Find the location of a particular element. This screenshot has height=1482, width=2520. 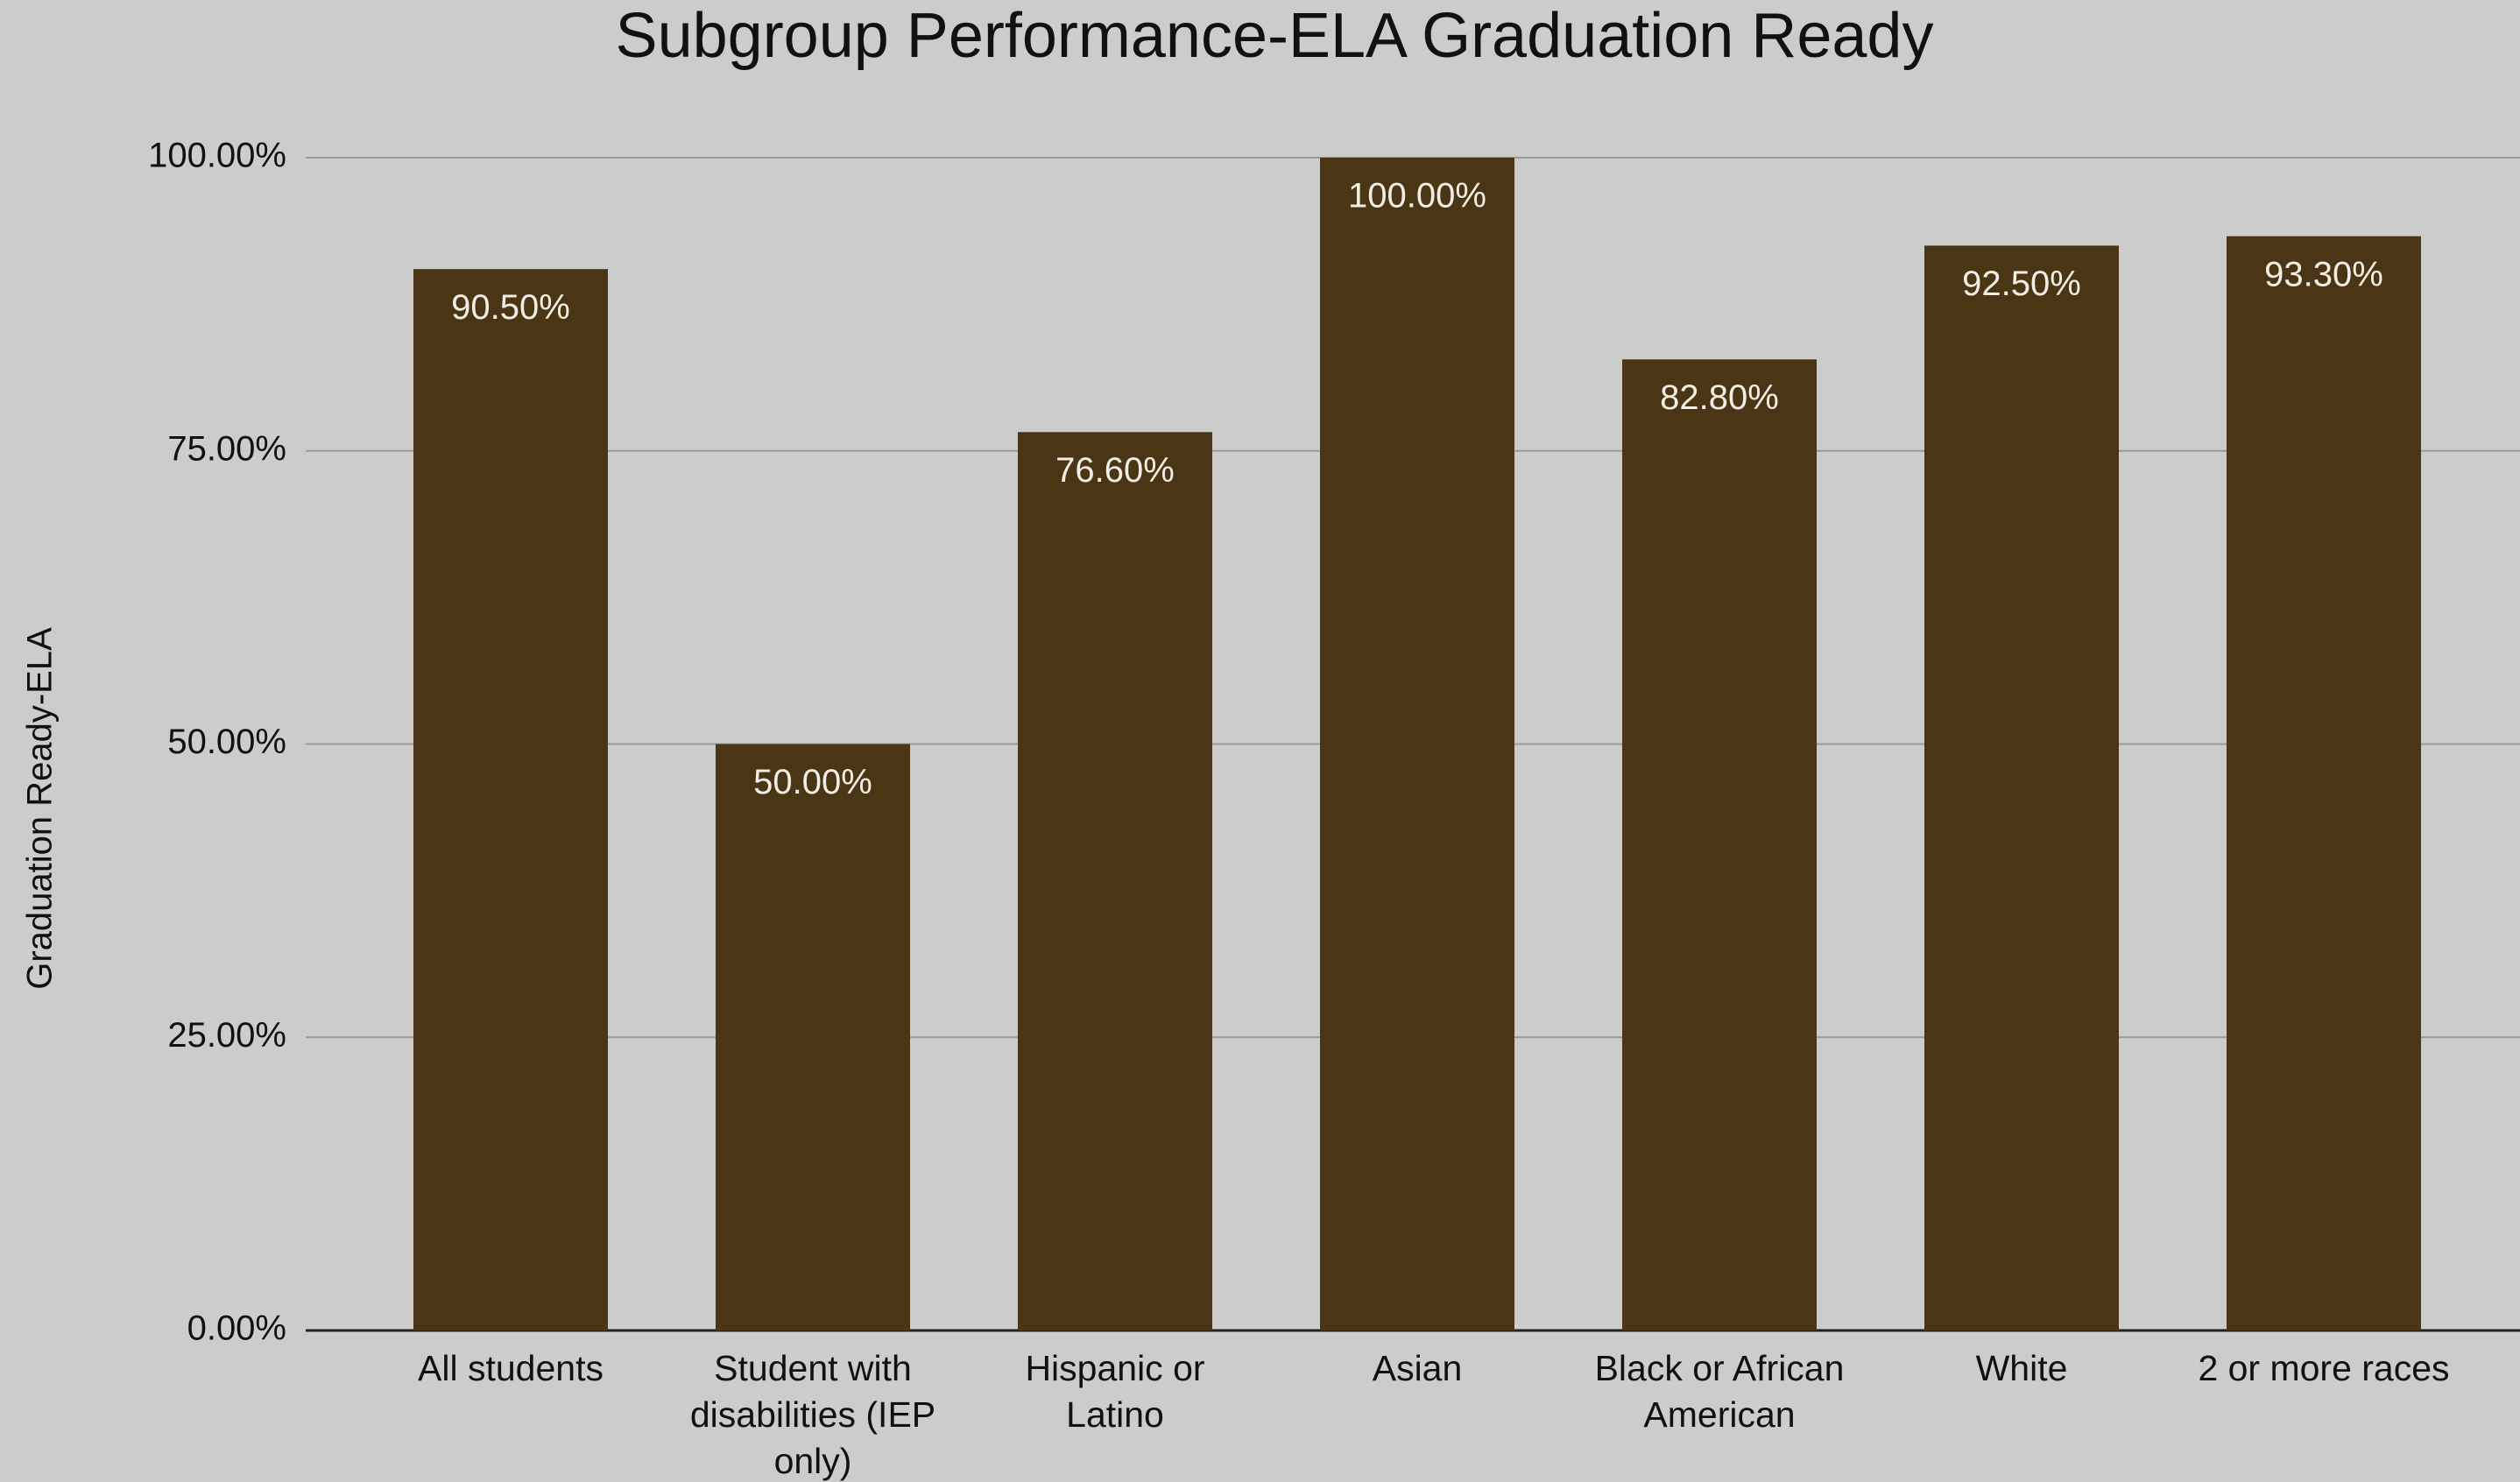

x-tick-label: Student with disabilities (IEP only) is located at coordinates (812, 1414).